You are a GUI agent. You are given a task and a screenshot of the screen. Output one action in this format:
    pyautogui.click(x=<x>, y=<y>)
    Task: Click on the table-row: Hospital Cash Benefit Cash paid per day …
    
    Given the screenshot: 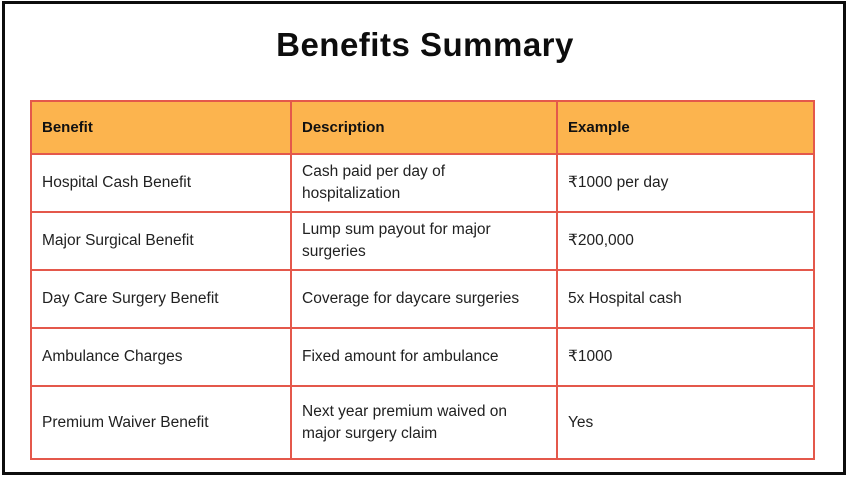 What is the action you would take?
    pyautogui.click(x=422, y=183)
    